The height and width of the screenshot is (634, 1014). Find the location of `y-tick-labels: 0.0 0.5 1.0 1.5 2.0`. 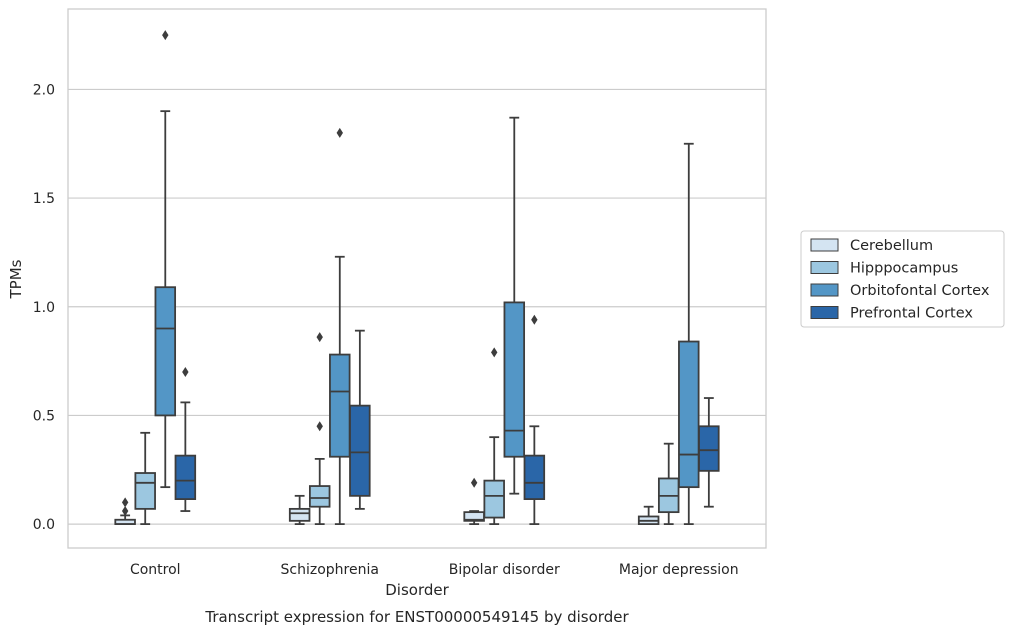

y-tick-labels: 0.0 0.5 1.0 1.5 2.0 is located at coordinates (44, 307).